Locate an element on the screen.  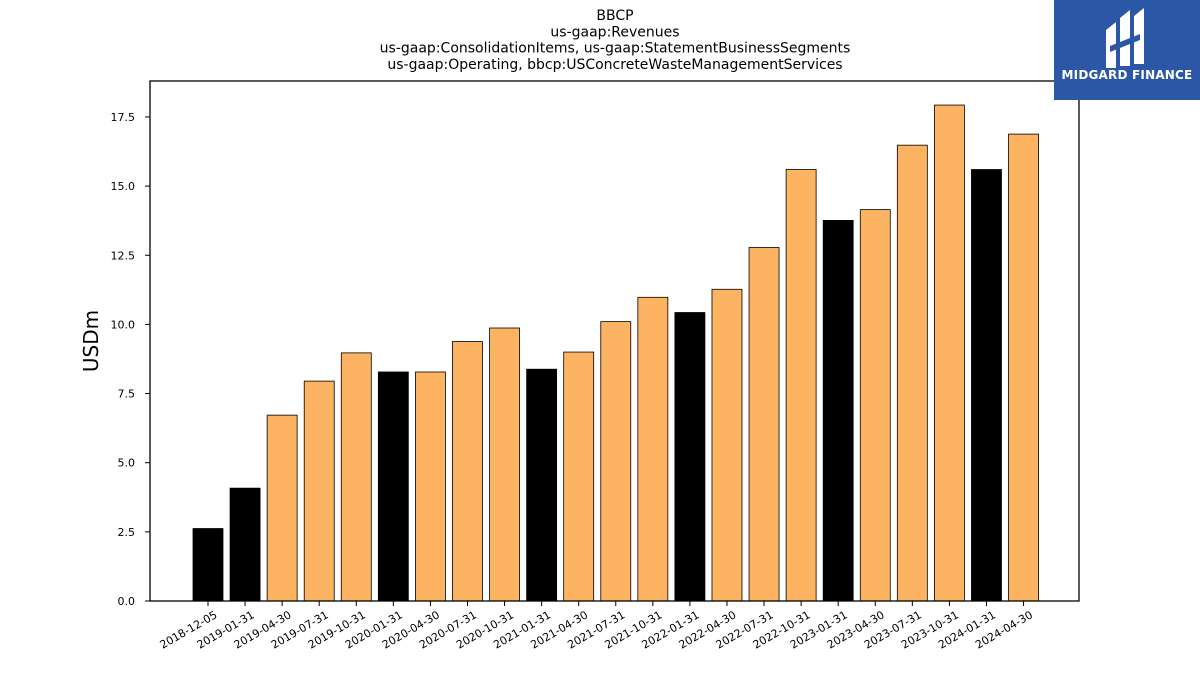
y-tick-label: 17.5 is located at coordinates (123, 117).